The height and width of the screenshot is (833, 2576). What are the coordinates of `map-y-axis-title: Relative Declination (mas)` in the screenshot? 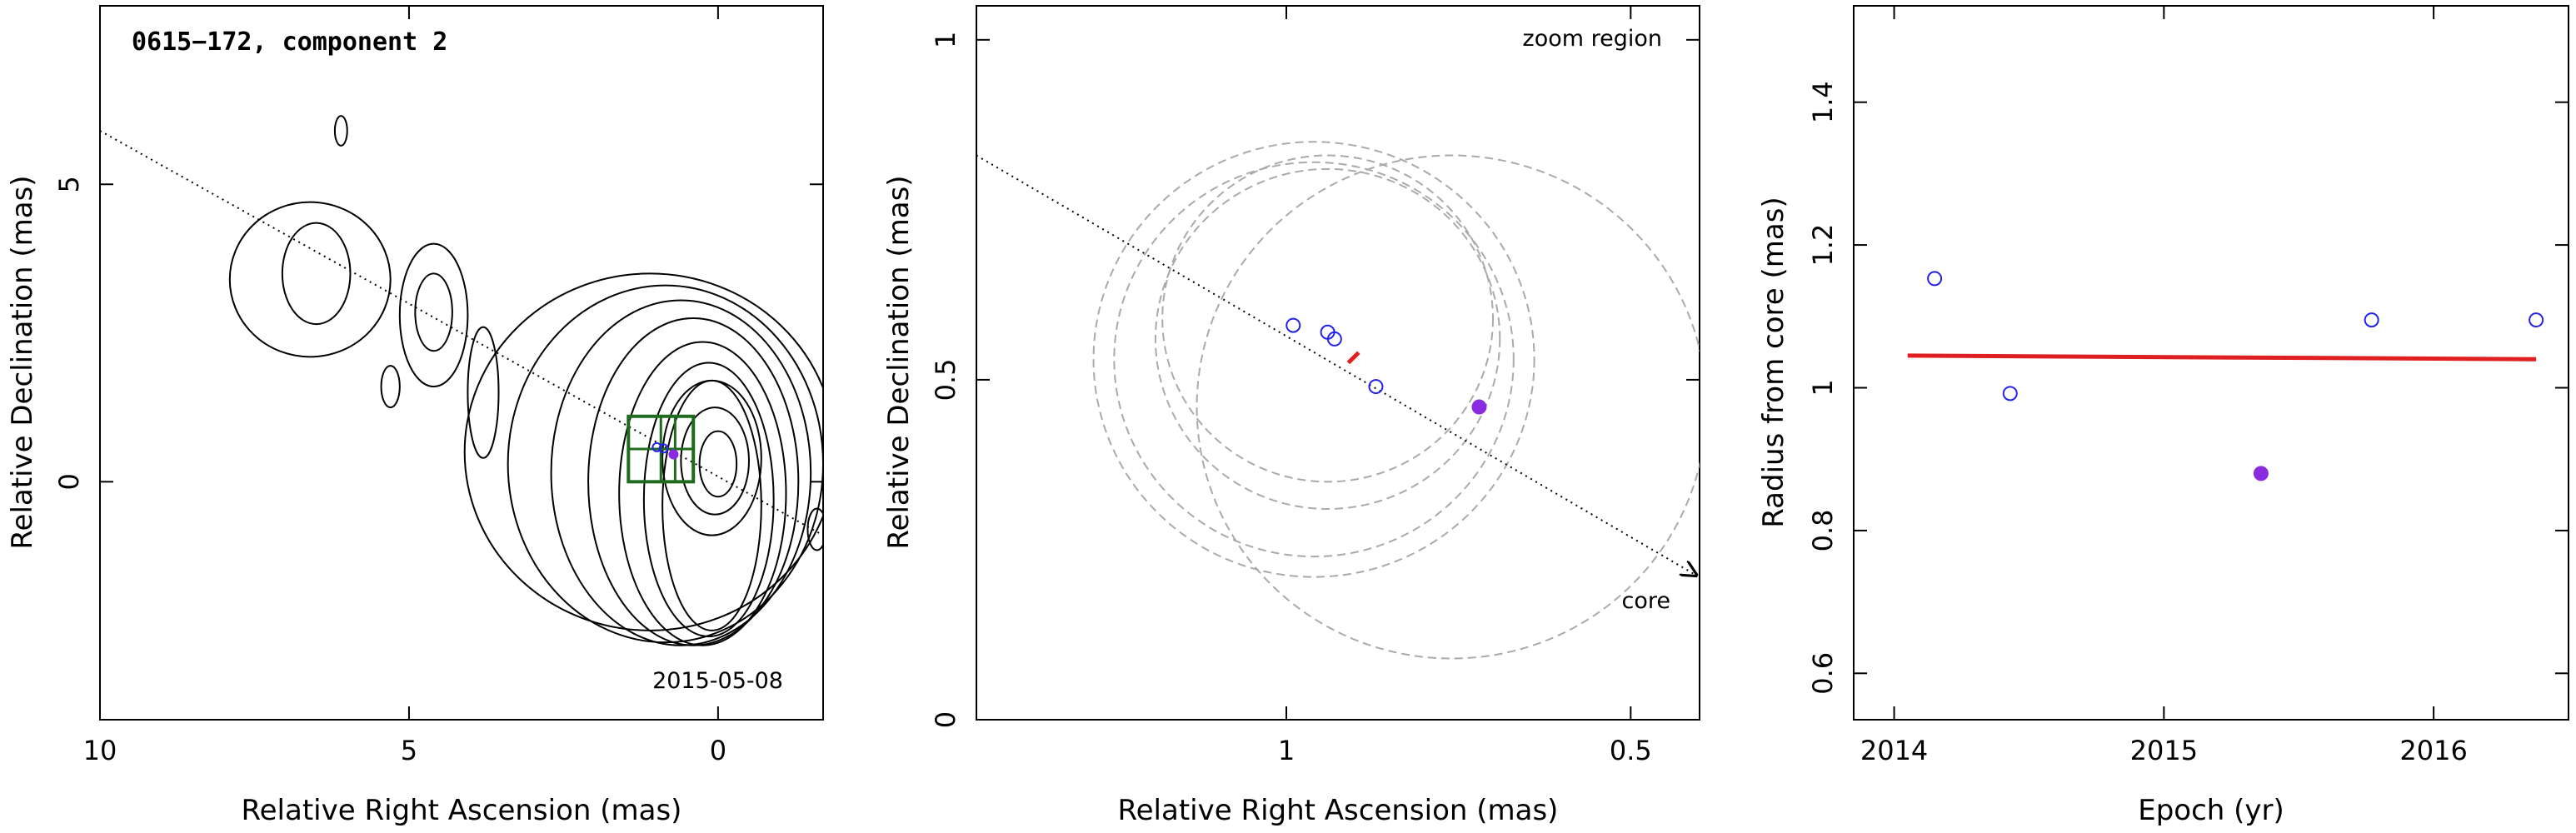 It's located at (22, 362).